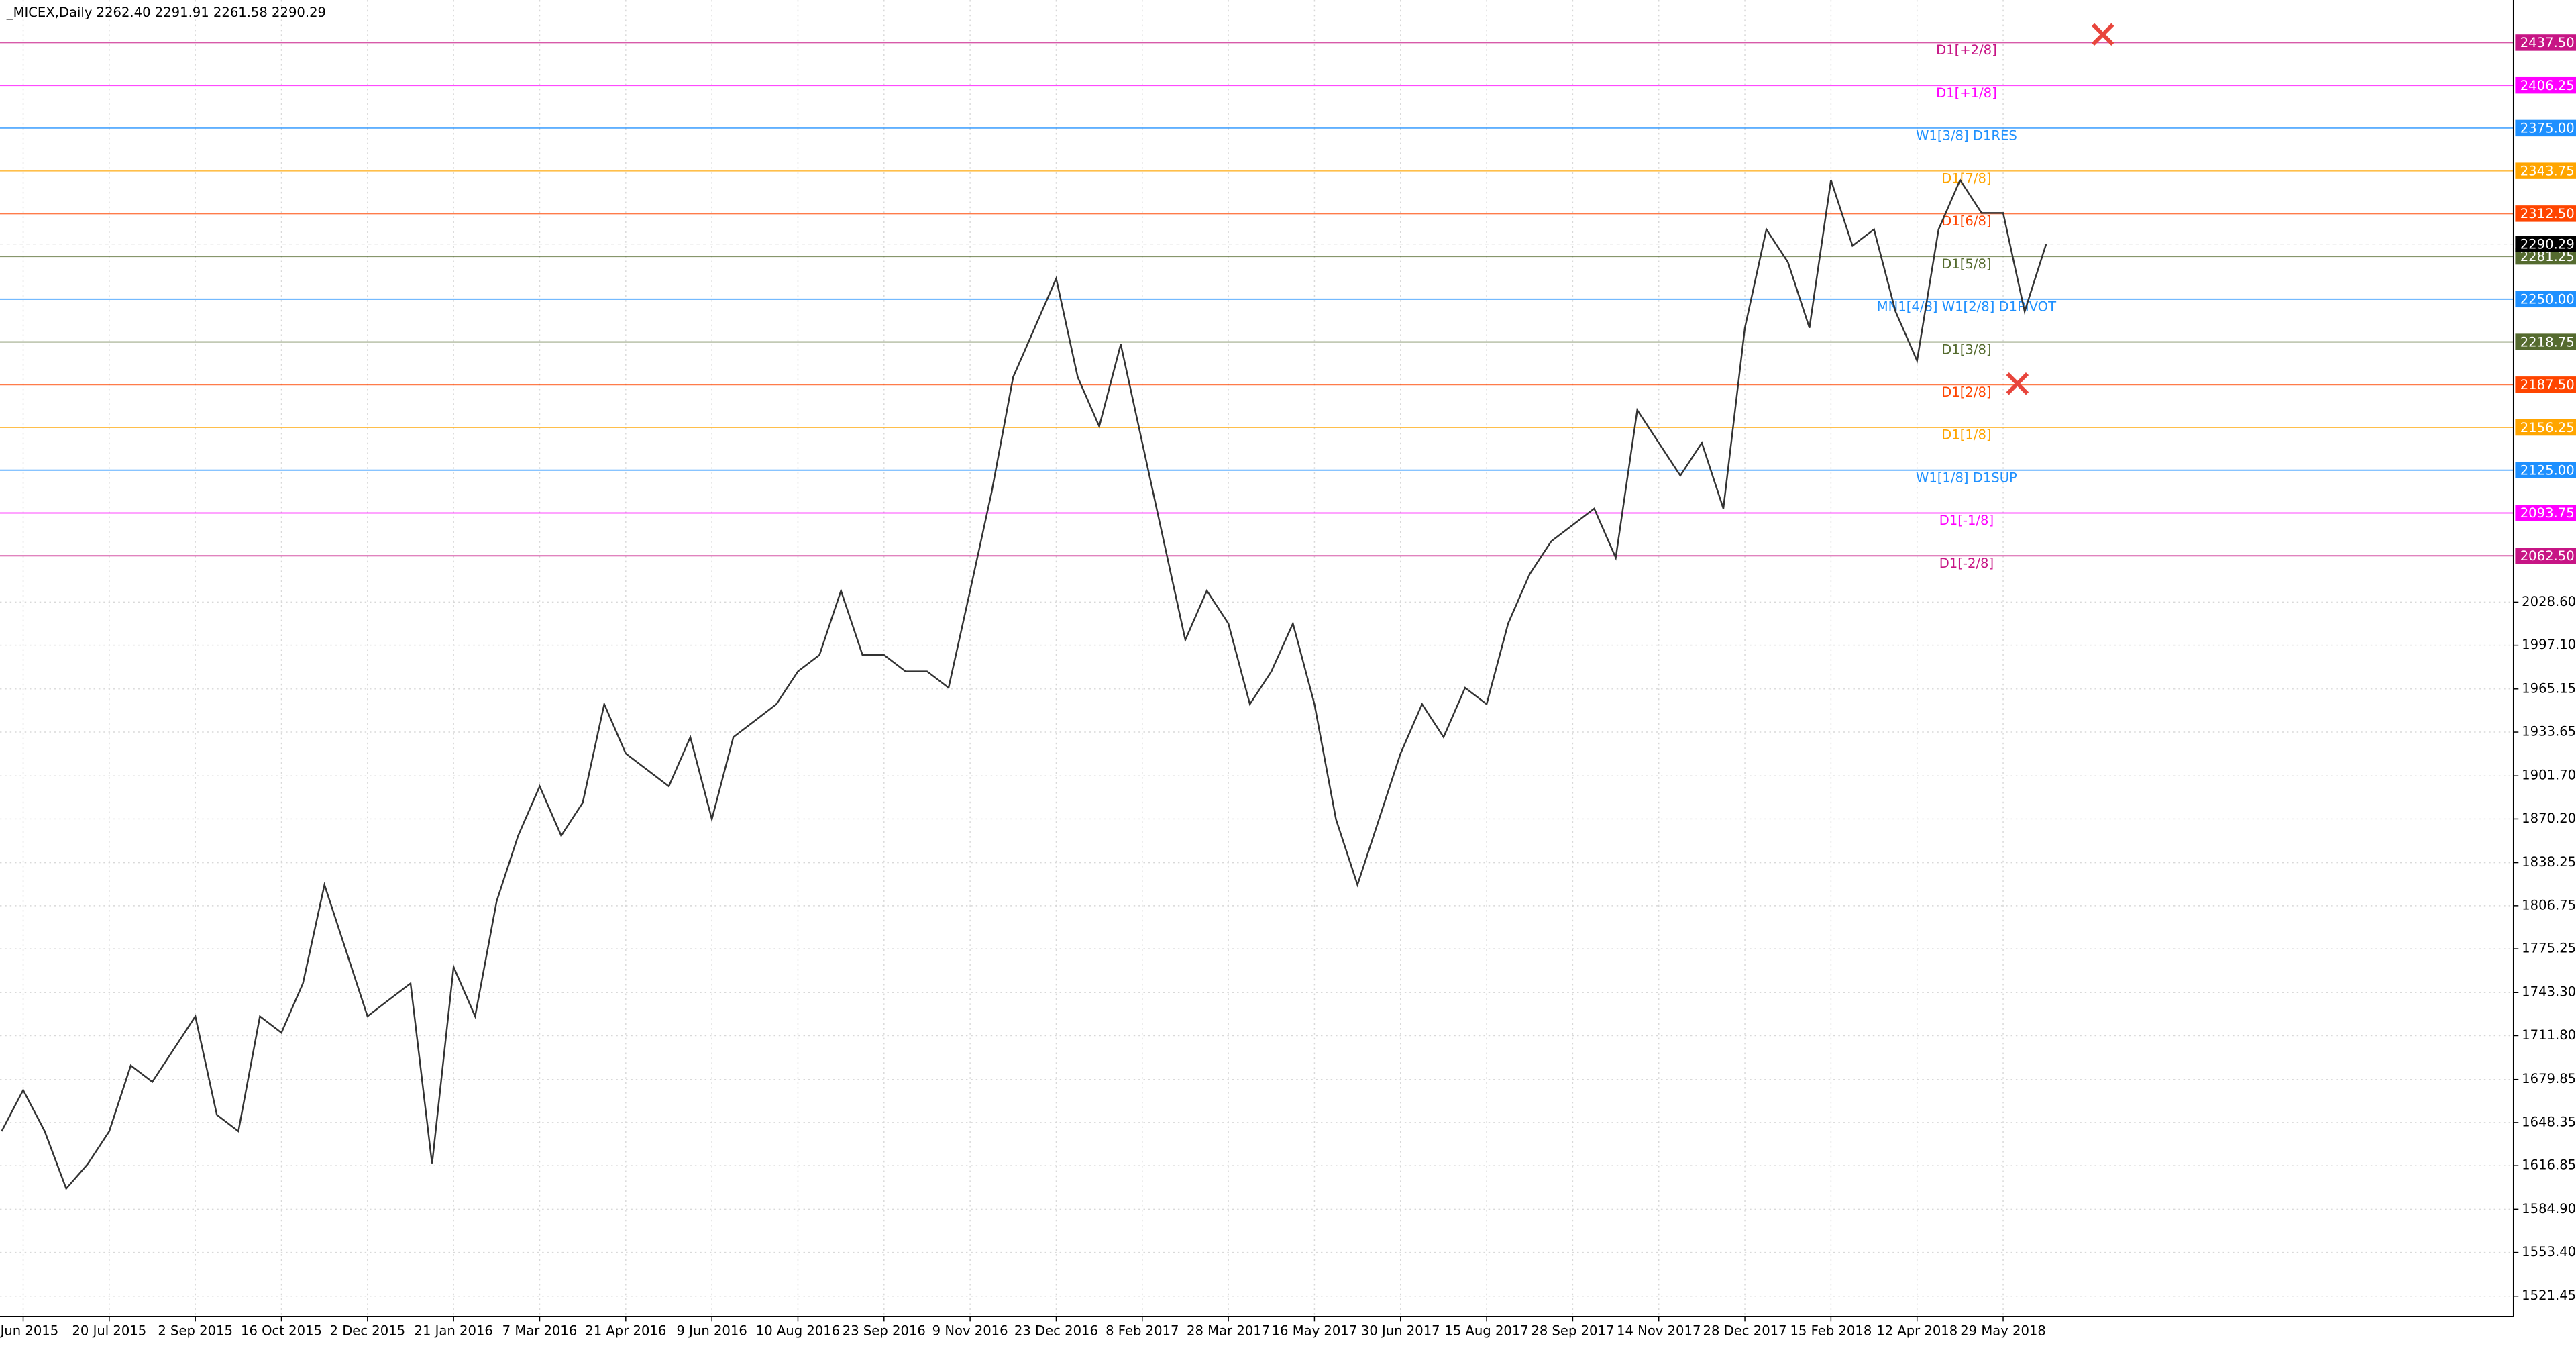 This screenshot has width=2576, height=1346. Describe the element at coordinates (2547, 257) in the screenshot. I see `level-price-label: 2281.25` at that location.